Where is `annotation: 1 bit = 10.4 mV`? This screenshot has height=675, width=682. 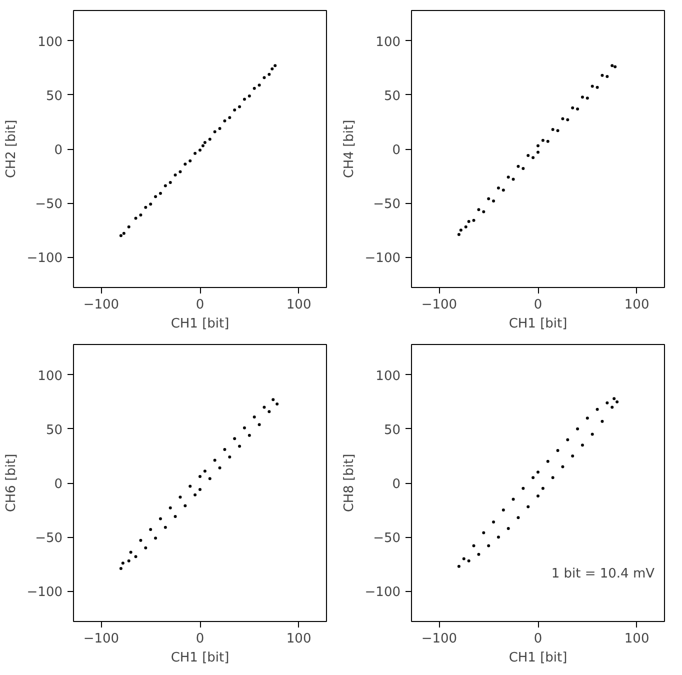
annotation: 1 bit = 10.4 mV is located at coordinates (603, 574).